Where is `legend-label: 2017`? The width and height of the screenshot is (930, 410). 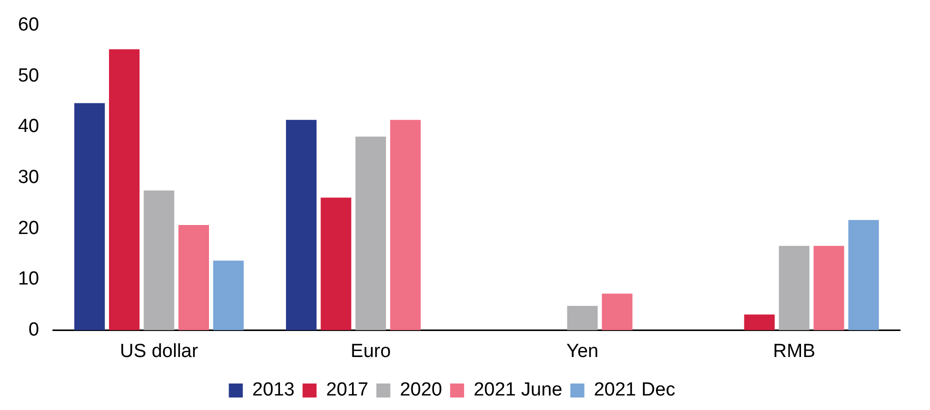
legend-label: 2017 is located at coordinates (347, 390).